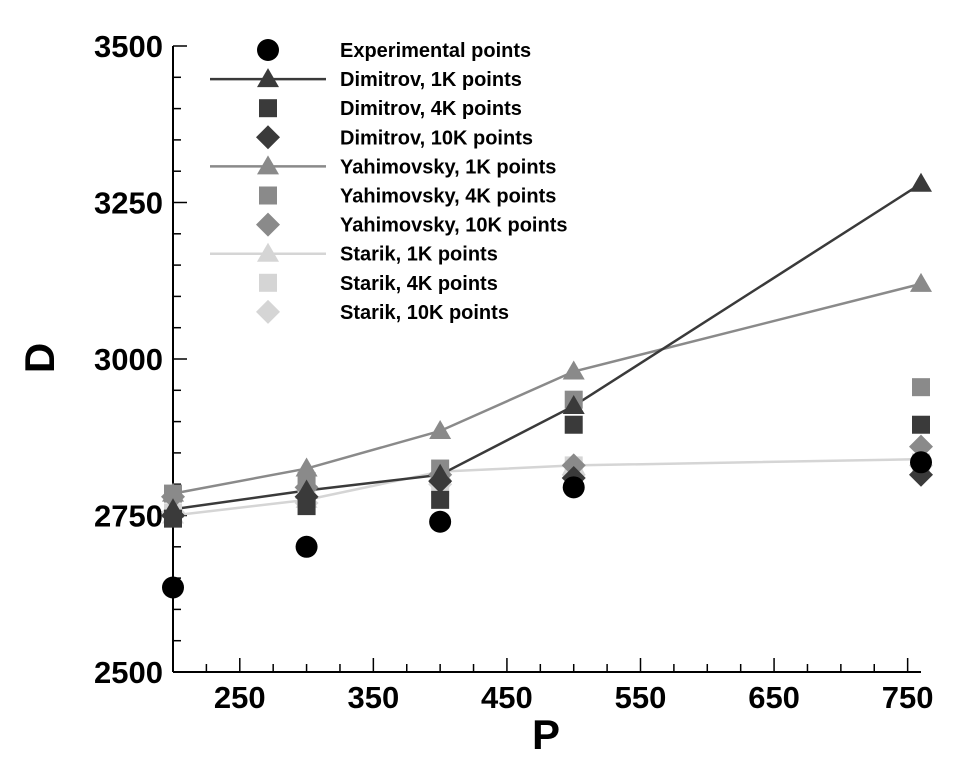 The image size is (963, 767). Describe the element at coordinates (774, 697) in the screenshot. I see `x-tick-label: 650` at that location.